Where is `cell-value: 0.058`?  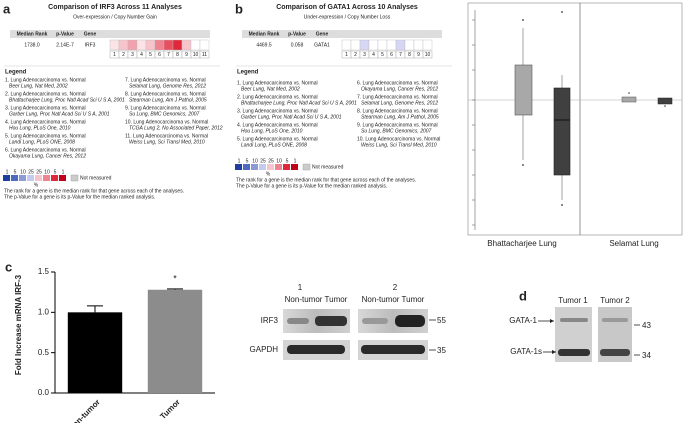 cell-value: 0.058 is located at coordinates (297, 45).